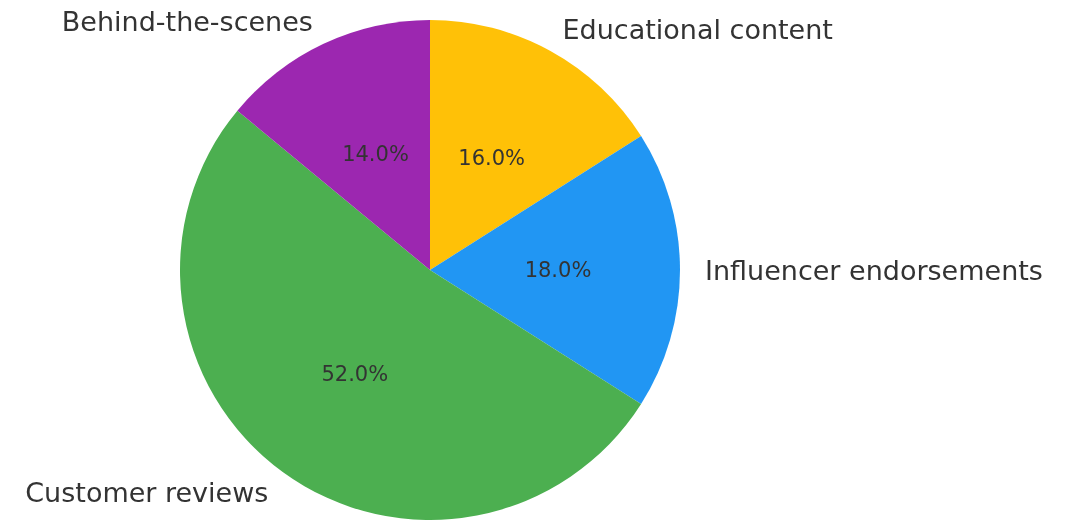 Image resolution: width=1068 pixels, height=520 pixels. I want to click on slice-label: Influencer endorsements, so click(874, 270).